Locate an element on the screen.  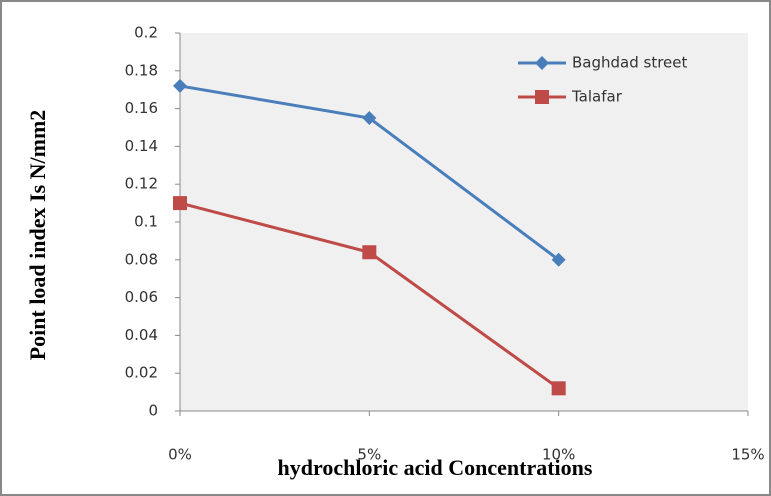
y-tick-label: 0.18 is located at coordinates (141, 70).